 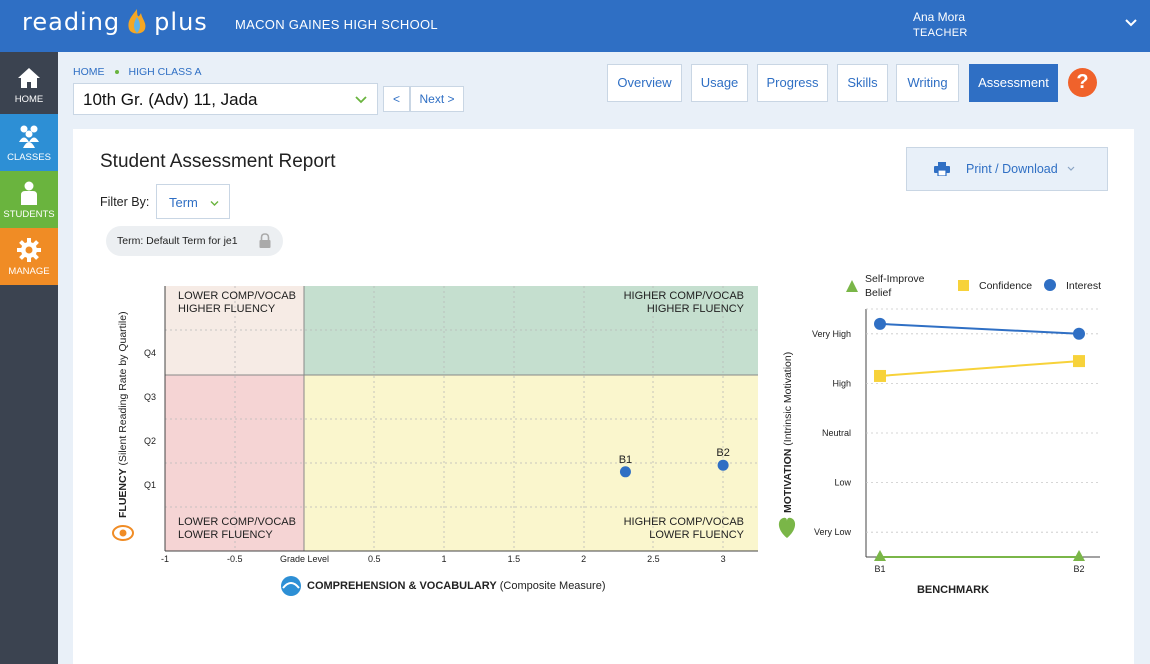 What do you see at coordinates (170, 99) in the screenshot?
I see `student-select-value: 10th Gr. (Adv) 11, Jada` at bounding box center [170, 99].